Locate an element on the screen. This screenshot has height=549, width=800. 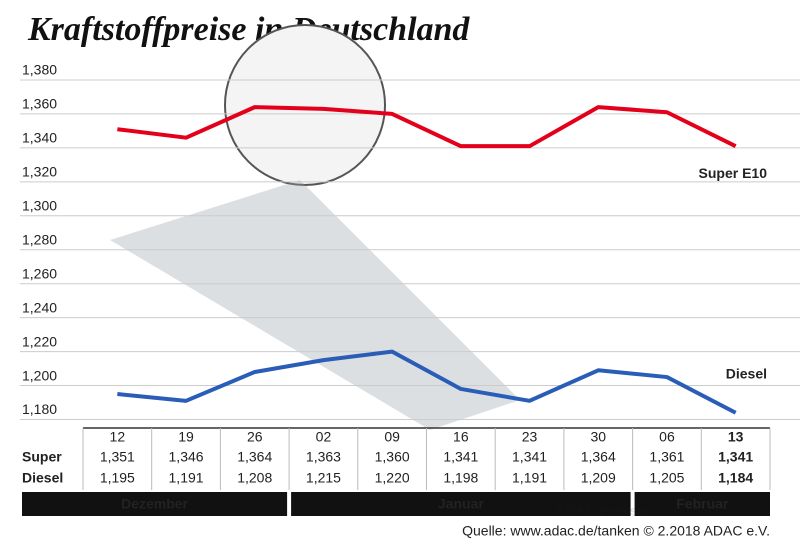
y-tick-label: 1,180 is located at coordinates (39, 409).